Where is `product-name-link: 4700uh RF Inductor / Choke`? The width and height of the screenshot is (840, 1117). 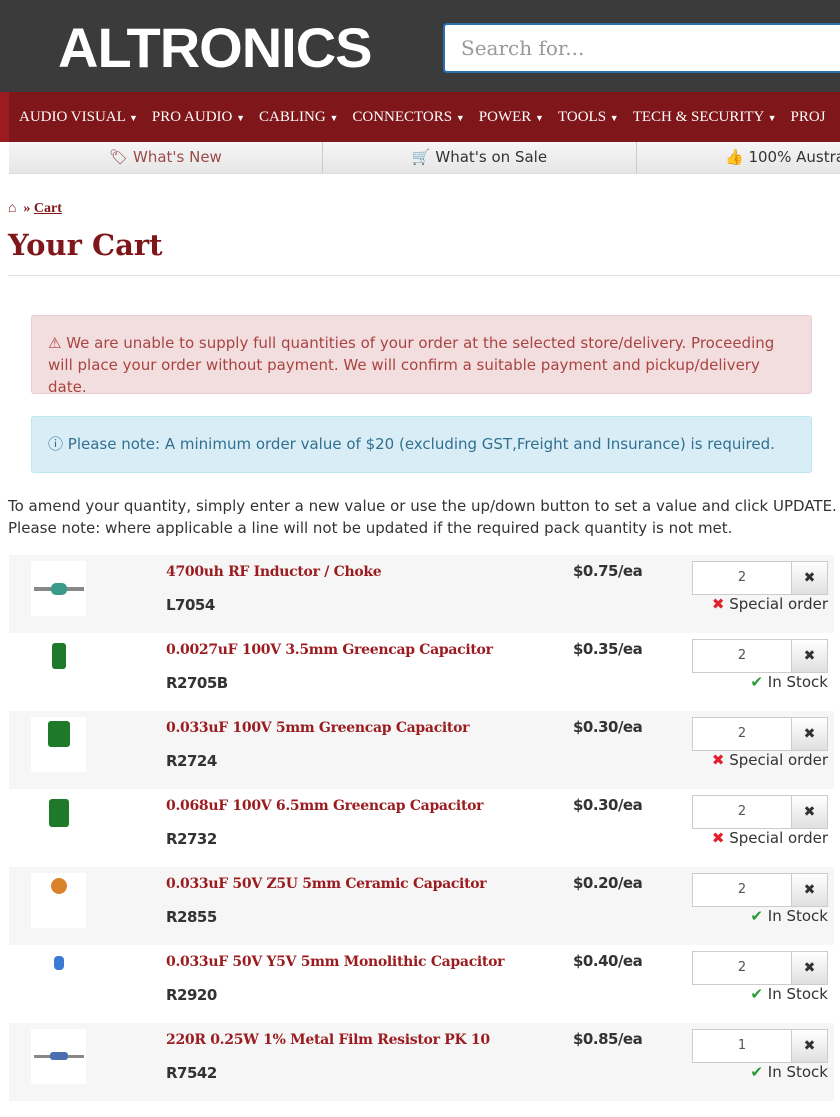 product-name-link: 4700uh RF Inductor / Choke is located at coordinates (274, 572).